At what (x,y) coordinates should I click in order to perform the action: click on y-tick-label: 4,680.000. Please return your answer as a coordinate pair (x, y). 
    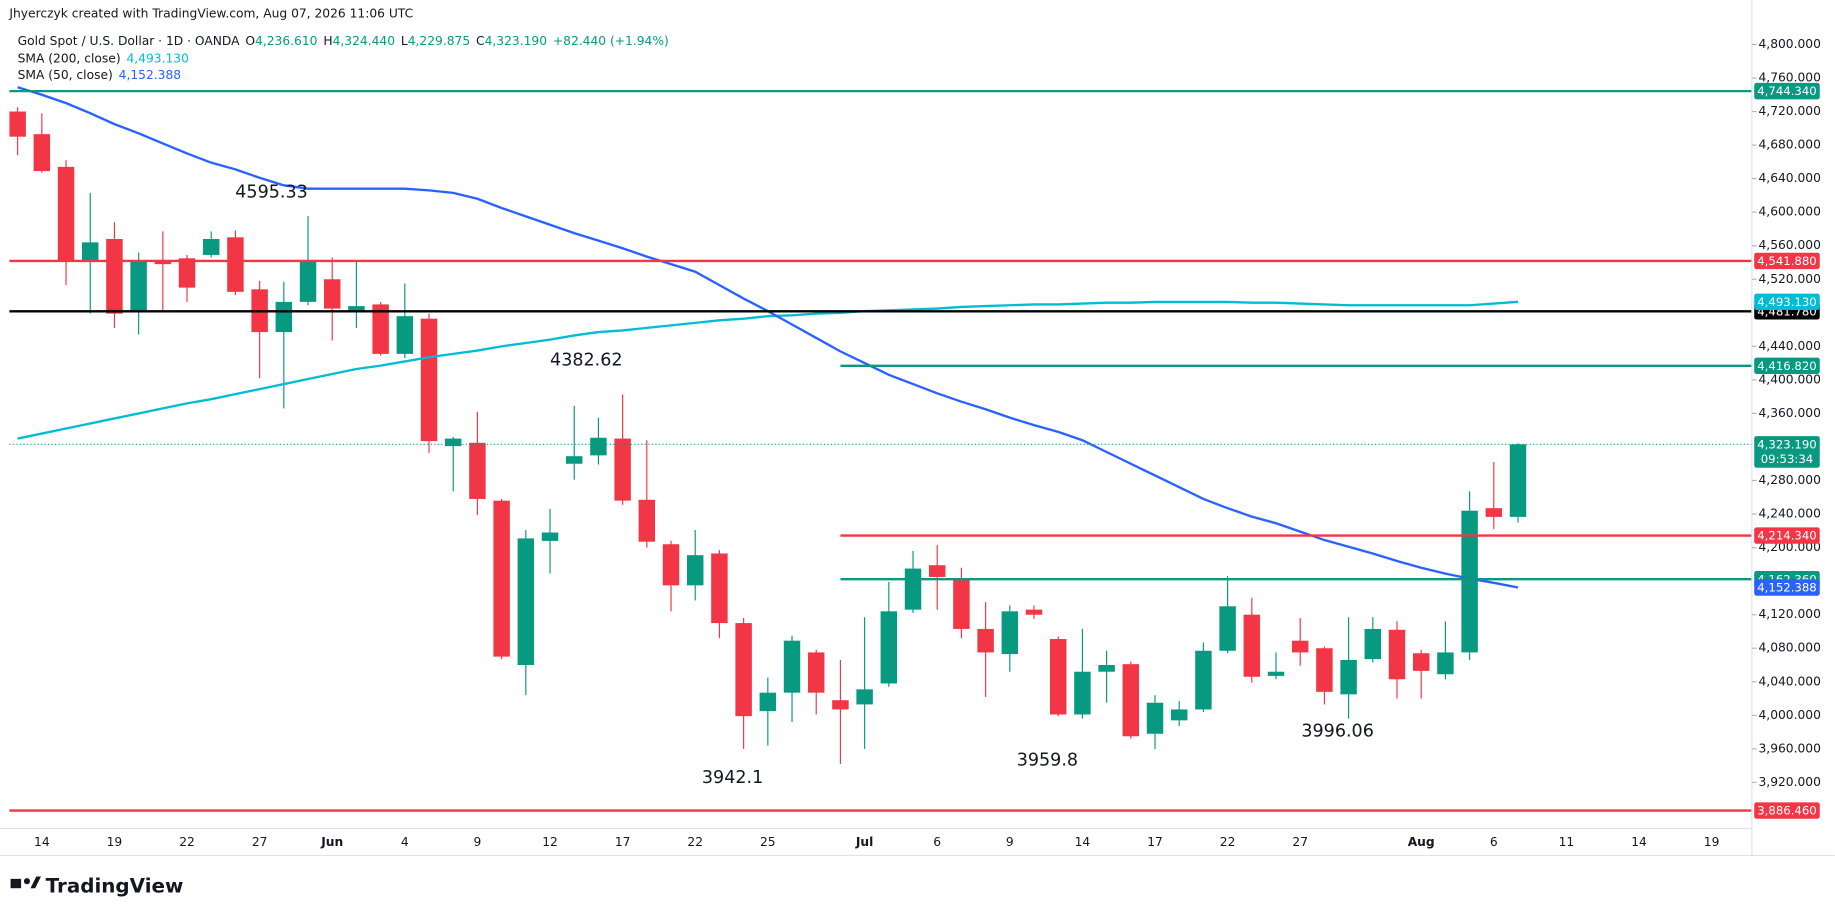
    Looking at the image, I should click on (1789, 145).